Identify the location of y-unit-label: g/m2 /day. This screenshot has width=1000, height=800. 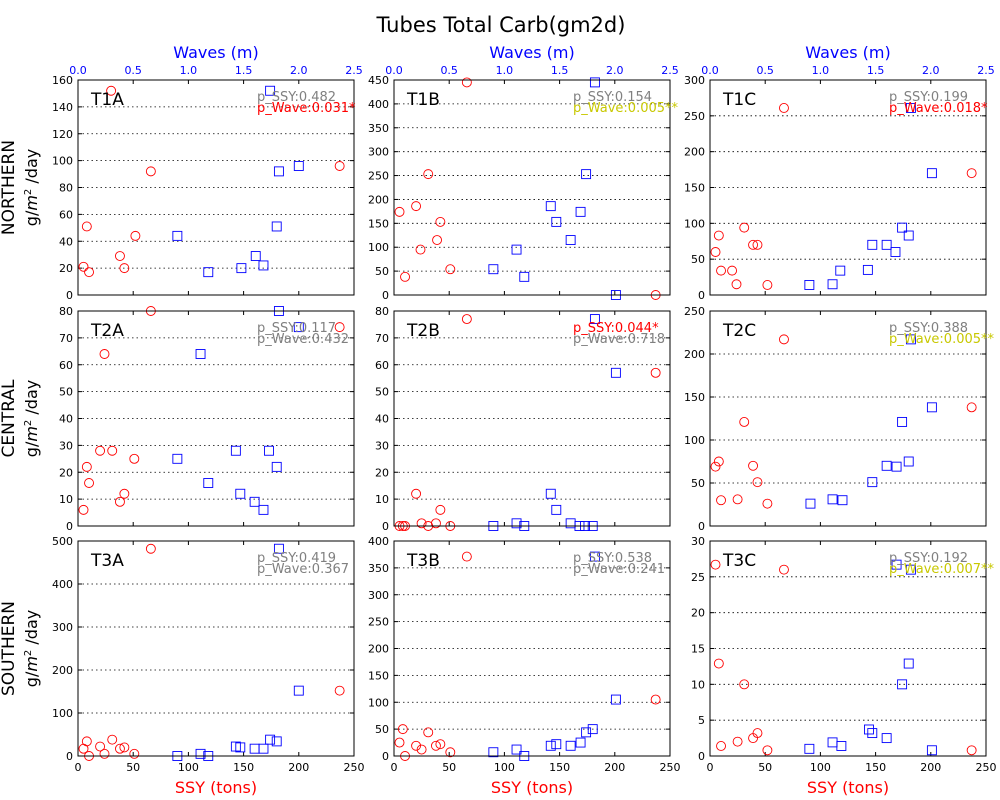
(31, 187).